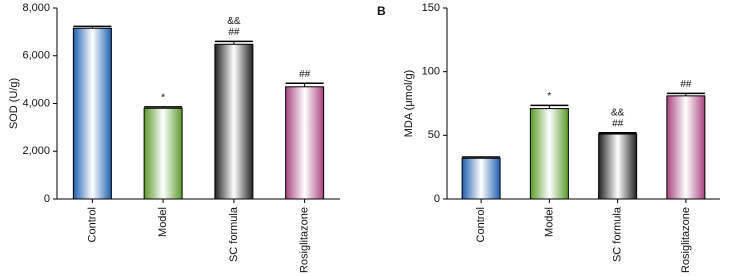 The width and height of the screenshot is (737, 276). What do you see at coordinates (36, 103) in the screenshot?
I see `y-tick-label: 4,000` at bounding box center [36, 103].